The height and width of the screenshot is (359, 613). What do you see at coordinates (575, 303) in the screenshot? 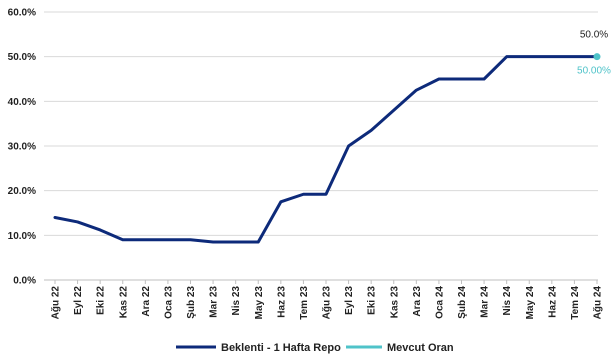
I see `x-tick-label: Tem 24` at bounding box center [575, 303].